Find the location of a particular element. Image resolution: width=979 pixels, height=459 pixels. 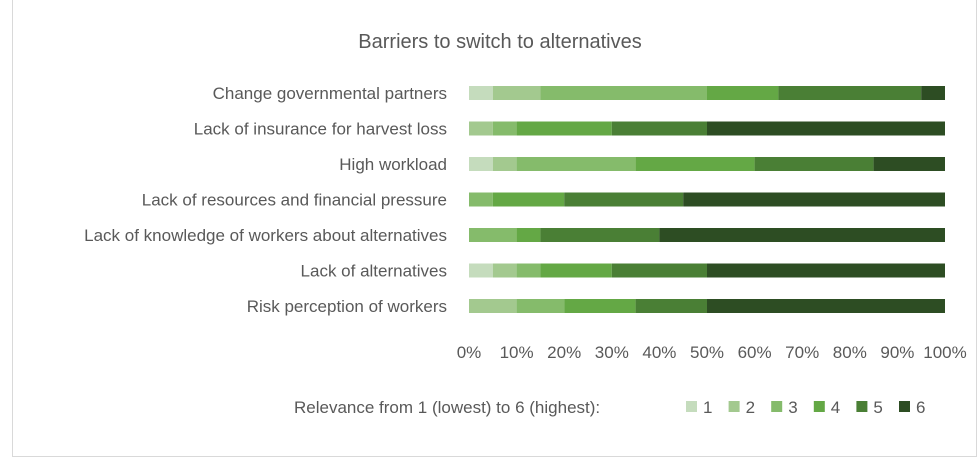

x-tick-label: 90% is located at coordinates (897, 352).